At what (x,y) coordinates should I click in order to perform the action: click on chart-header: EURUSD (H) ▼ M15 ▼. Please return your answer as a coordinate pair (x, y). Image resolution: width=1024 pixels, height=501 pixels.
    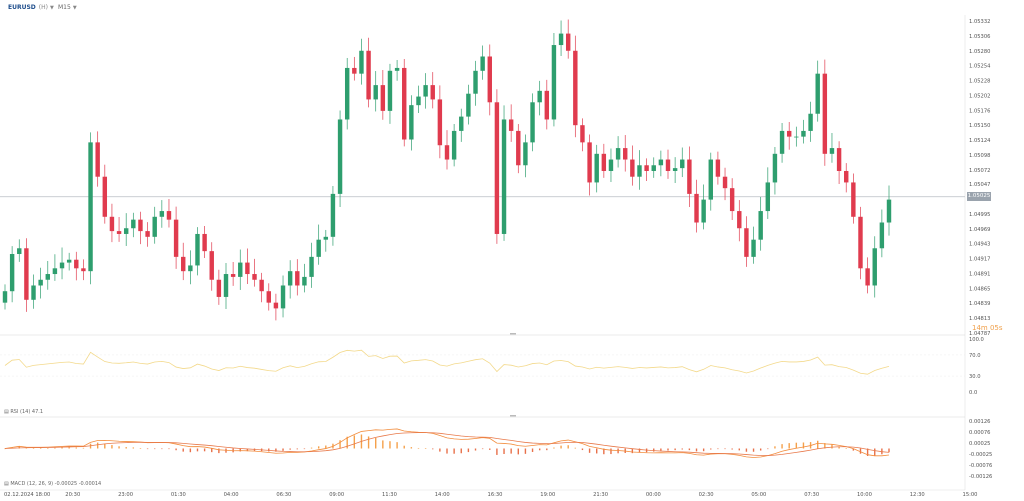
    Looking at the image, I should click on (512, 7).